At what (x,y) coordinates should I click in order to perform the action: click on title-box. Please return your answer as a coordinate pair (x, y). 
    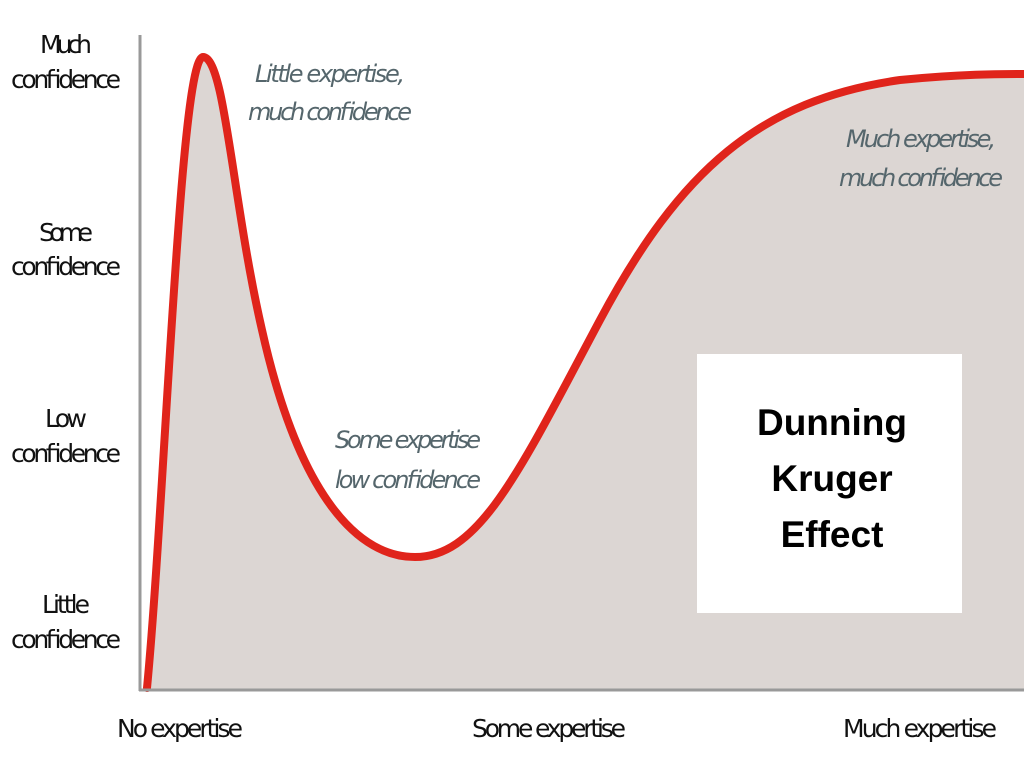
    Looking at the image, I should click on (829, 483).